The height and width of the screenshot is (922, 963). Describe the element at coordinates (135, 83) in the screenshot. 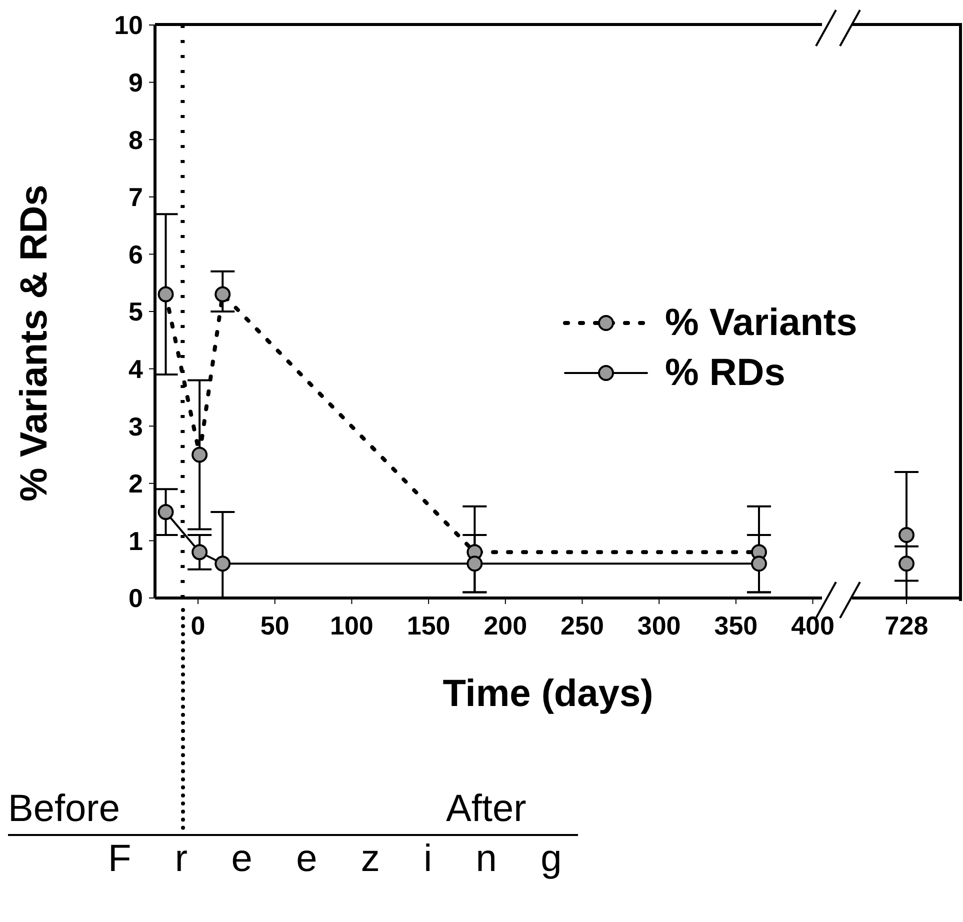

I see `y-tick-label: 9` at that location.